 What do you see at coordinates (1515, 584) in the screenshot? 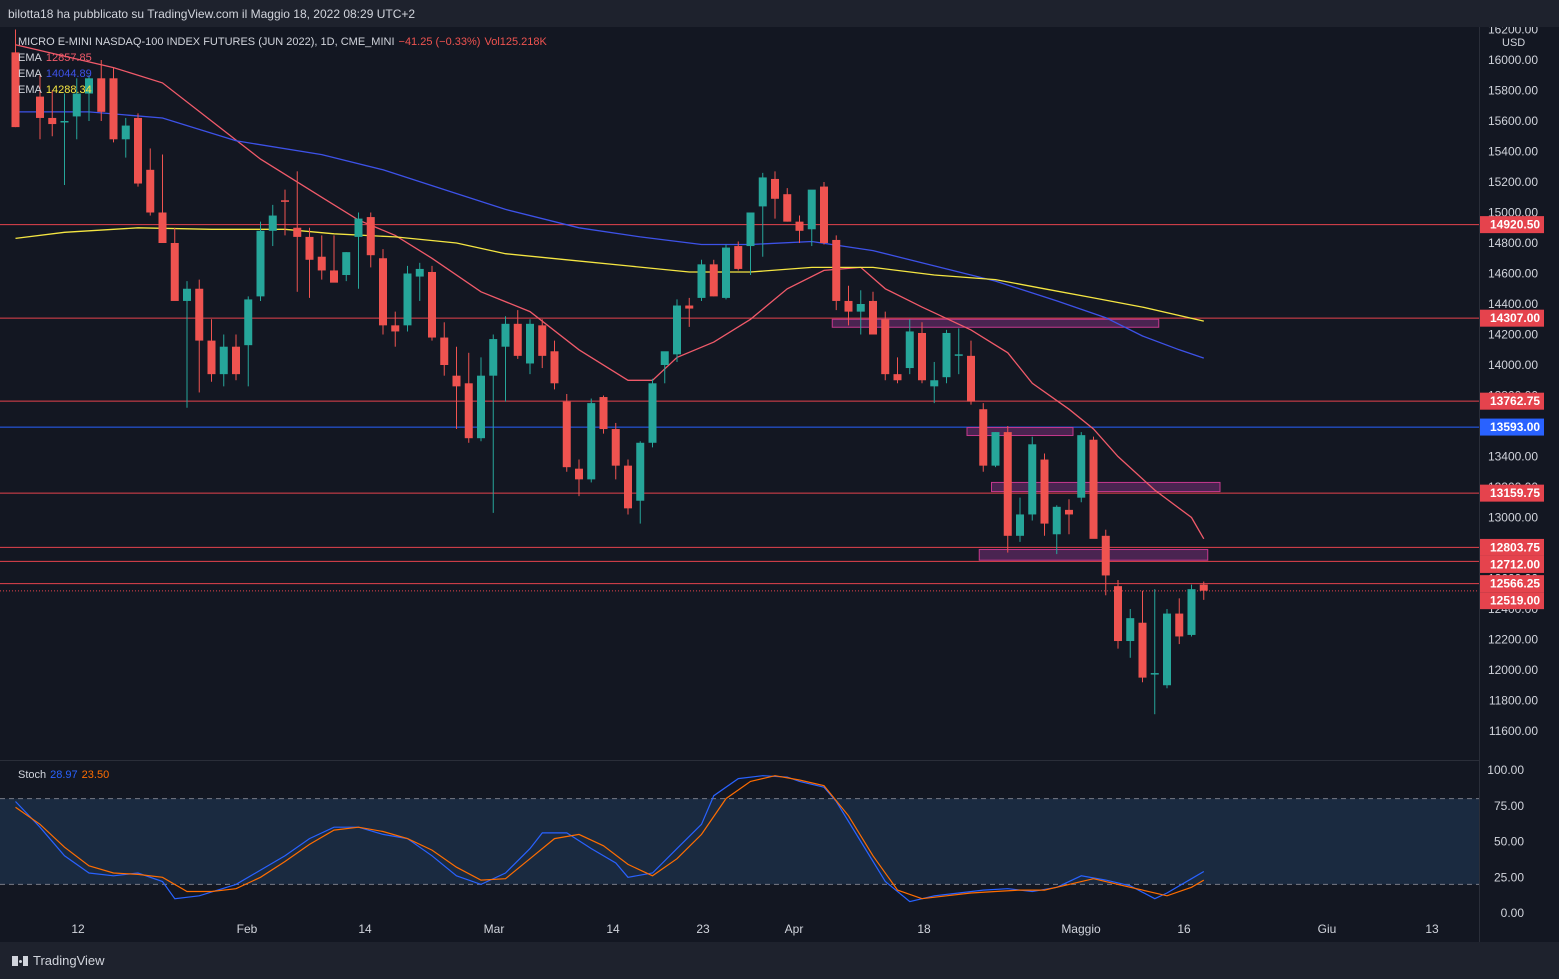
I see `level-tag-text: 12566.25` at bounding box center [1515, 584].